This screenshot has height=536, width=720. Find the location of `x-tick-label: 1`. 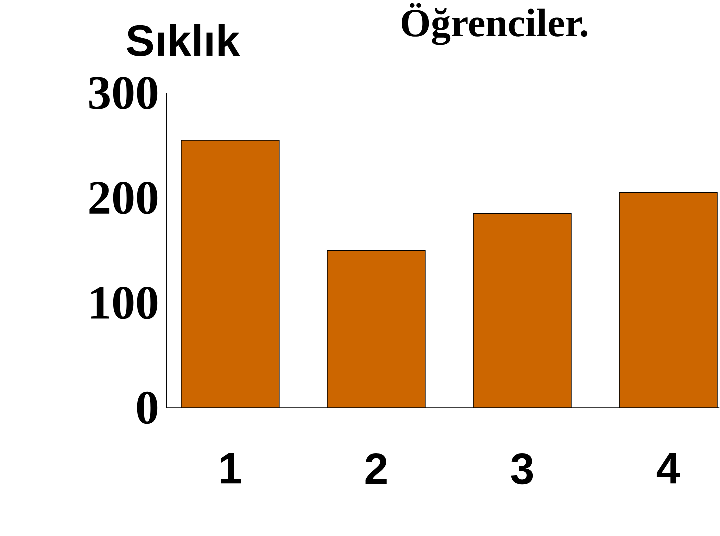

x-tick-label: 1 is located at coordinates (231, 469).